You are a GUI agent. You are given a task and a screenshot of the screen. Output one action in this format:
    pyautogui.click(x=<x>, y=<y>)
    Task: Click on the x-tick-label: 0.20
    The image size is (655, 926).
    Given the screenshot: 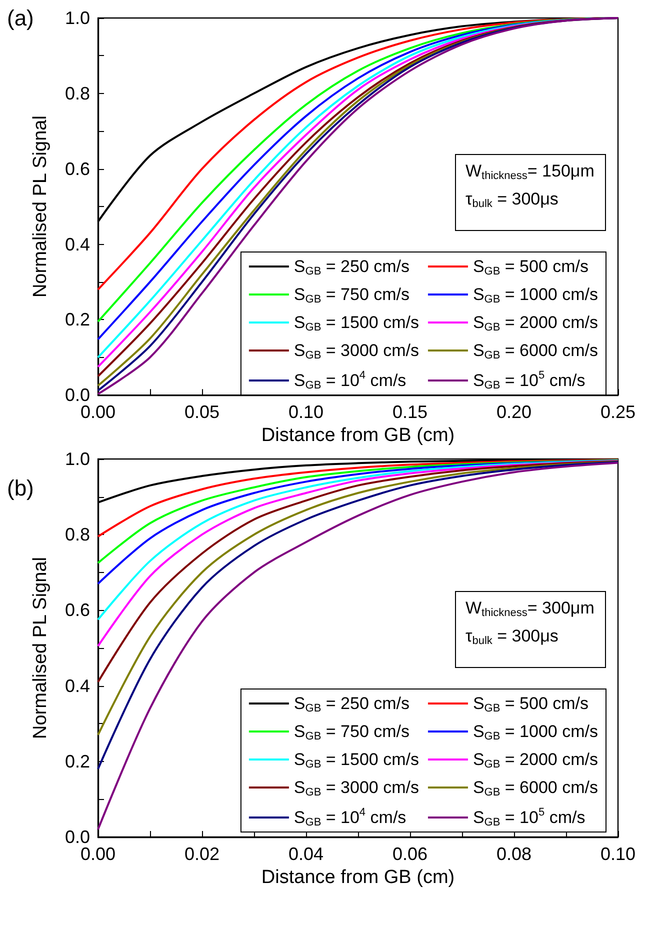 What is the action you would take?
    pyautogui.click(x=514, y=412)
    